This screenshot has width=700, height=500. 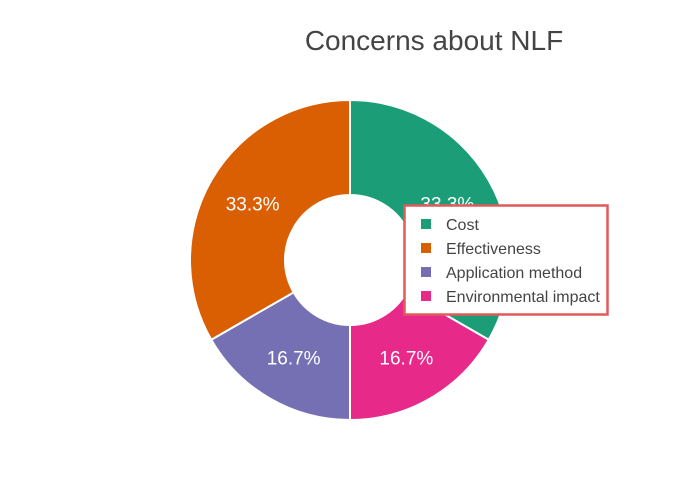 I want to click on legend-item-application-method: Application method, so click(x=501, y=273).